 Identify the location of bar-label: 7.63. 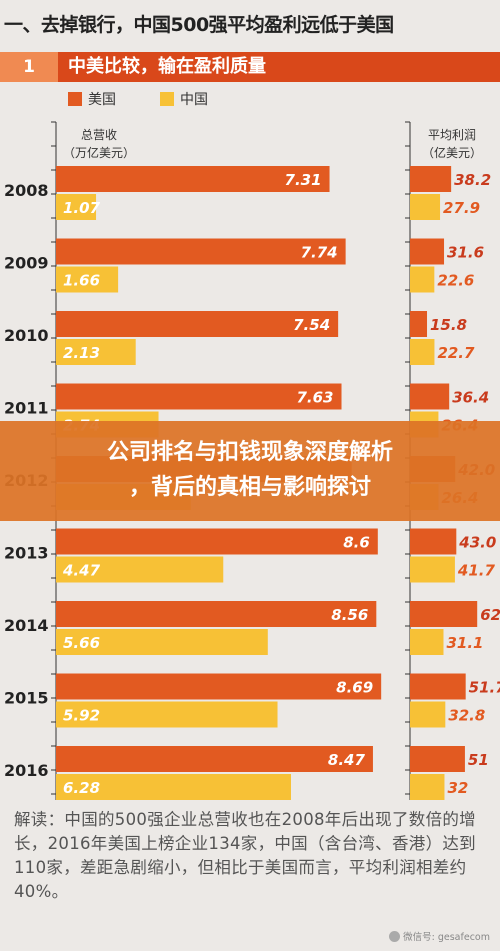
(314, 398).